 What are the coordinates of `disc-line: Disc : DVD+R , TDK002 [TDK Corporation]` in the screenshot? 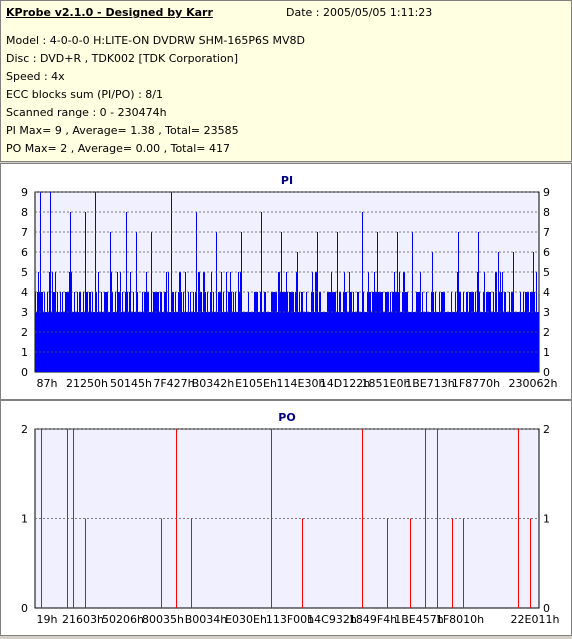 It's located at (122, 58).